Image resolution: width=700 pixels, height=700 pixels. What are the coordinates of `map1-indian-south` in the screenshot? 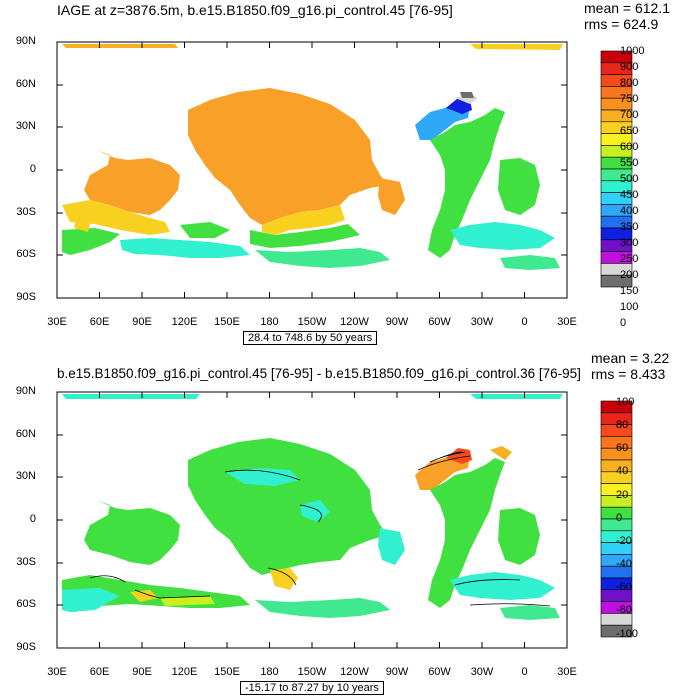 It's located at (116, 217).